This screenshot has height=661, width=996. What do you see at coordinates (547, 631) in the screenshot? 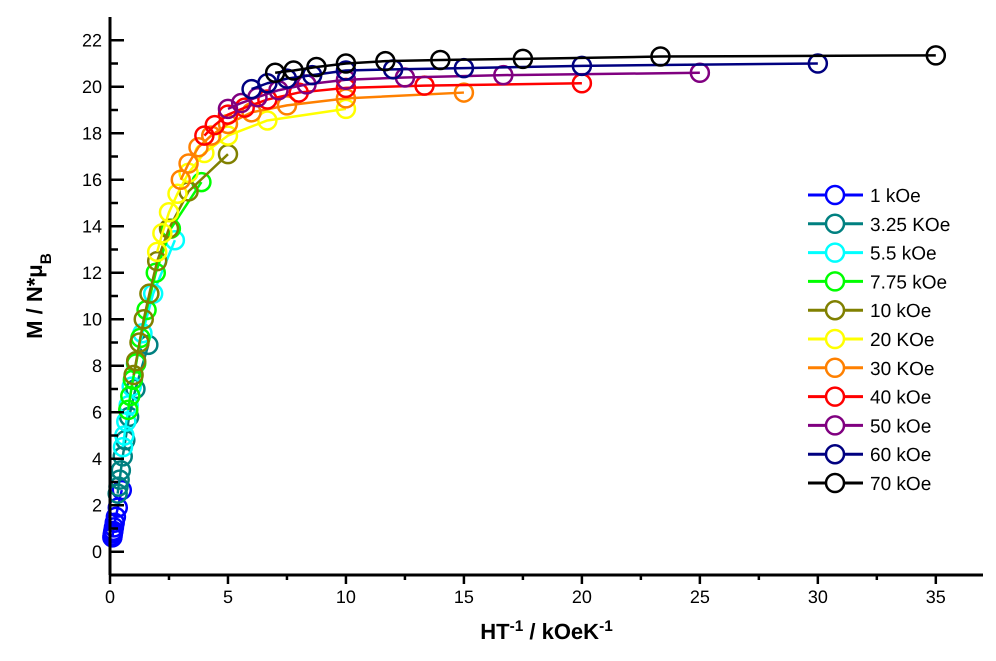
I see `x-axis-title: HT$^{-1}$ / kOeK$^{-1}$` at bounding box center [547, 631].